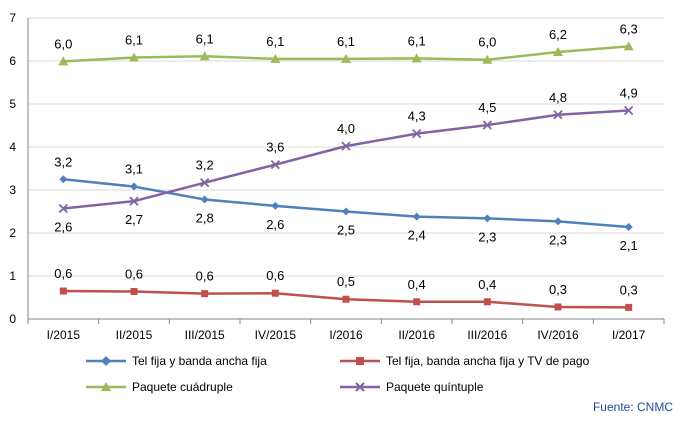  I want to click on data-label: 2,7, so click(134, 219).